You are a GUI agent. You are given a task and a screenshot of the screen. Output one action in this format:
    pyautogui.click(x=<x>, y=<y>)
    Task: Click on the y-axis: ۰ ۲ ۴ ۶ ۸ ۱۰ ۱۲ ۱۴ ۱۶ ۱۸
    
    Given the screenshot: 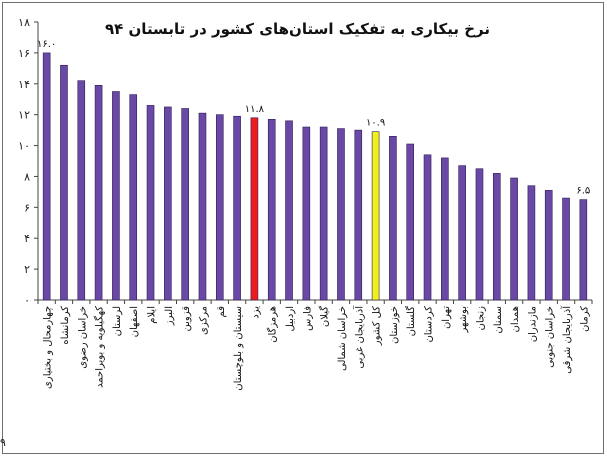 What is the action you would take?
    pyautogui.click(x=28, y=161)
    